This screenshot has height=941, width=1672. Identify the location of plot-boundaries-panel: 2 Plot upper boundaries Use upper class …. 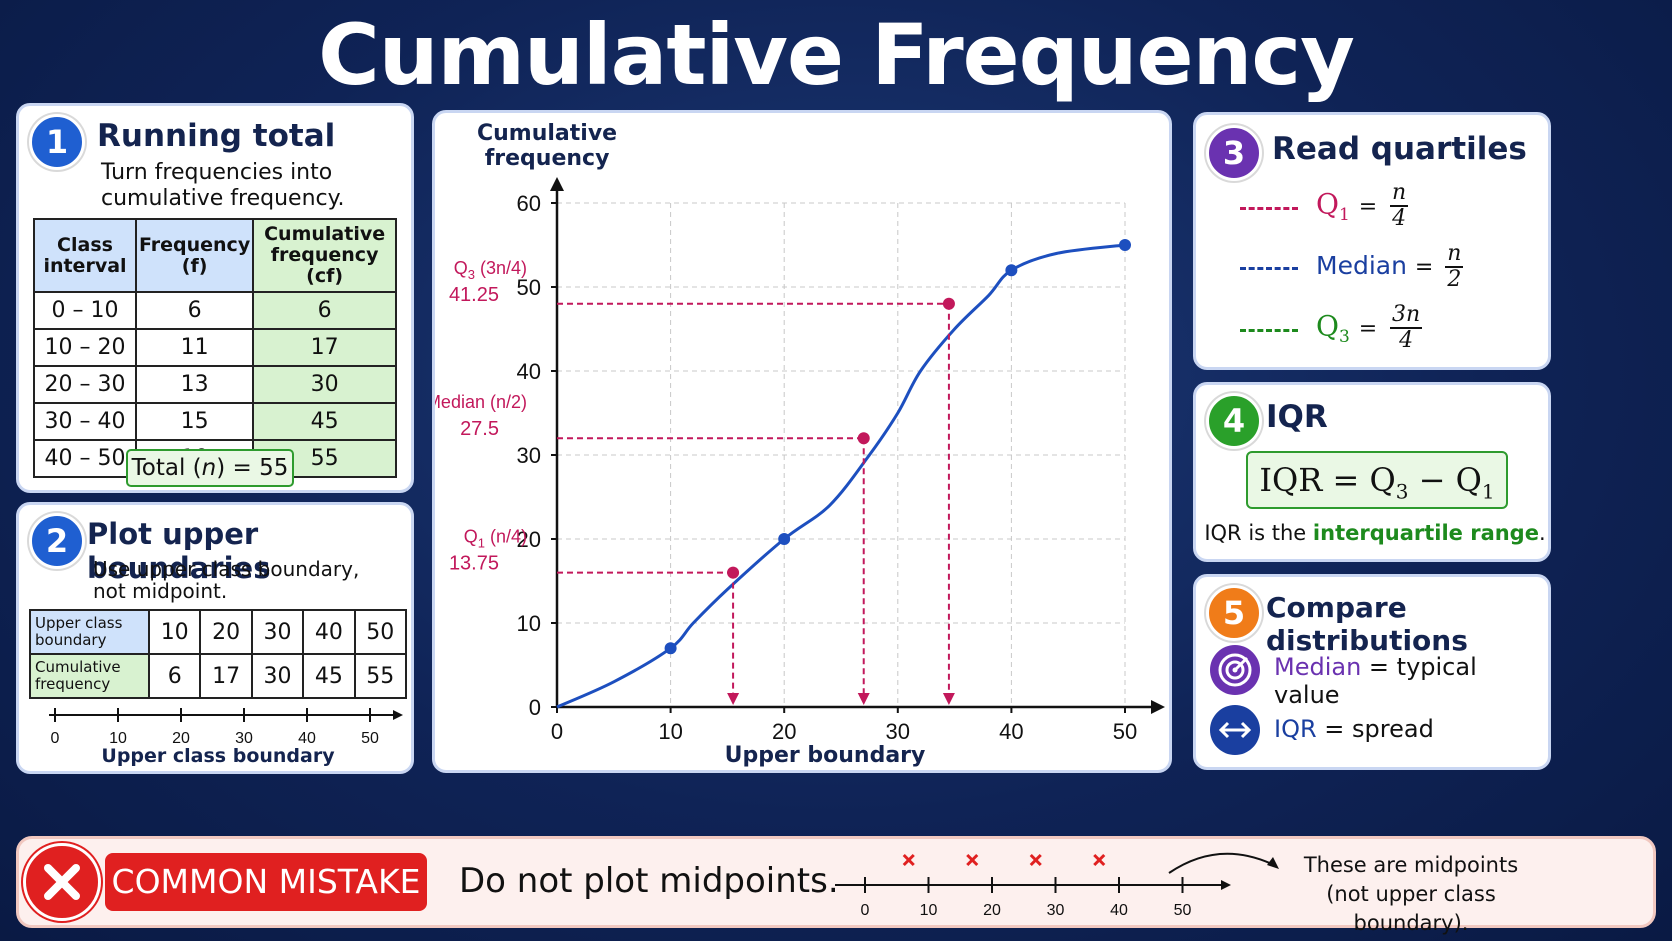
(215, 638).